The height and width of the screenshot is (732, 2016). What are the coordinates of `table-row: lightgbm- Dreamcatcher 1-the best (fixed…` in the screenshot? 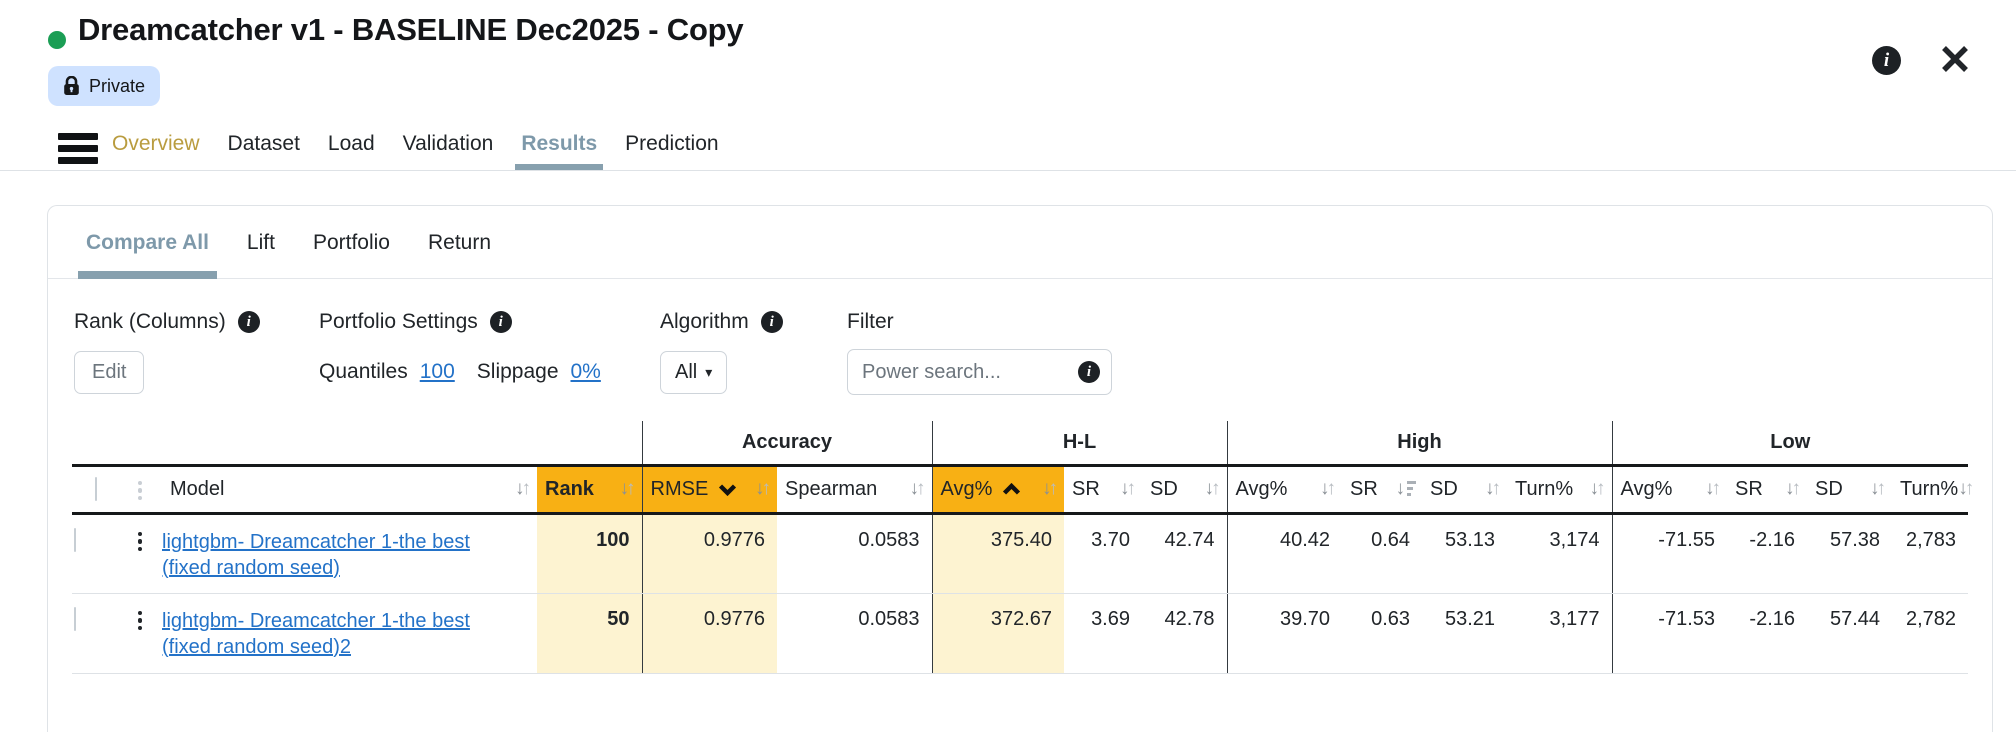 It's located at (1020, 553).